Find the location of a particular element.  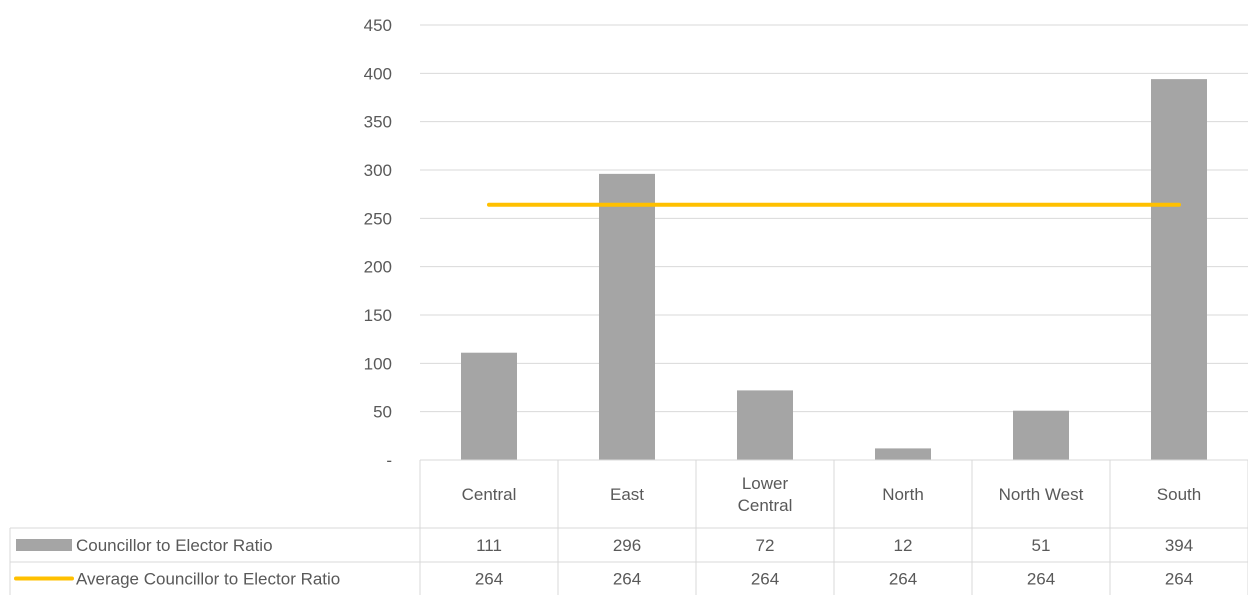

y-tick-label: 400 is located at coordinates (378, 73).